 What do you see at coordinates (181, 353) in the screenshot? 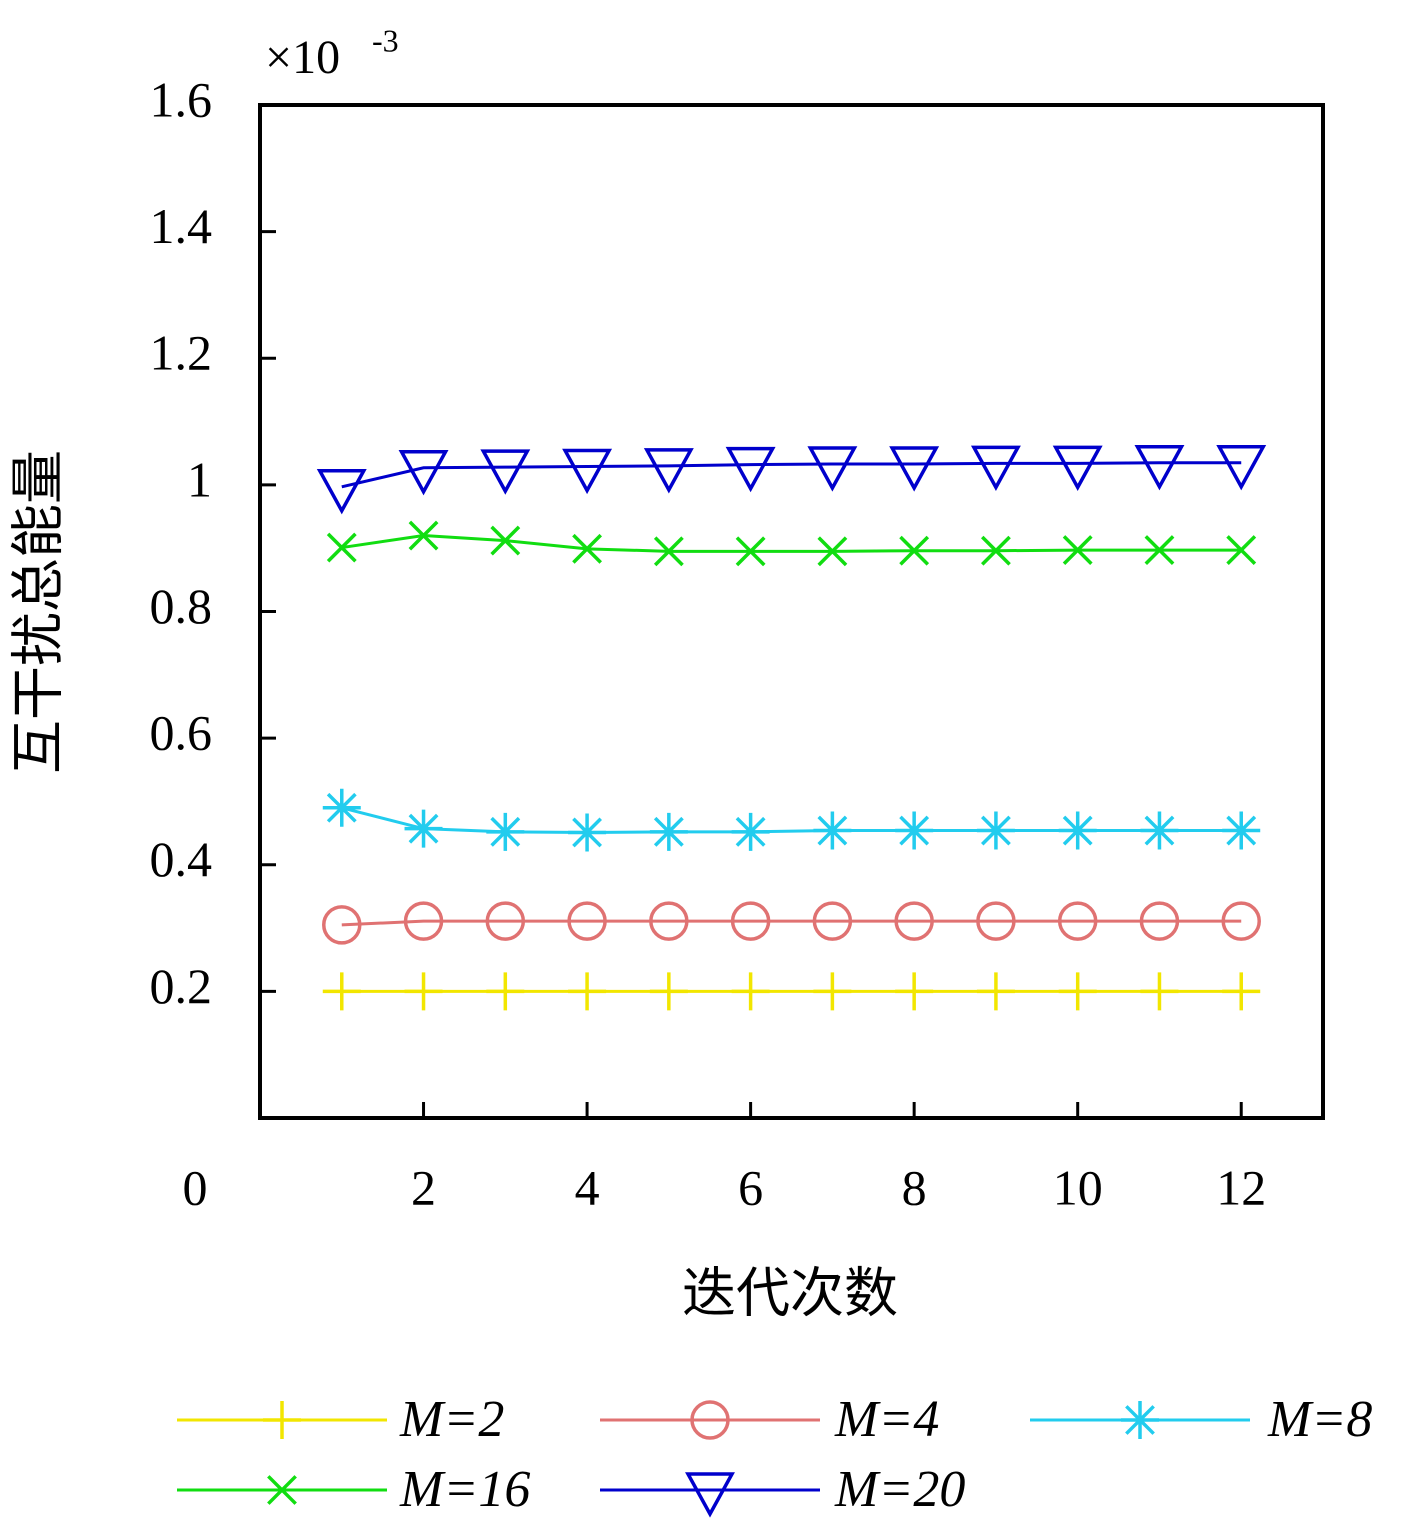
I see `y-tick-label: 1.2` at bounding box center [181, 353].